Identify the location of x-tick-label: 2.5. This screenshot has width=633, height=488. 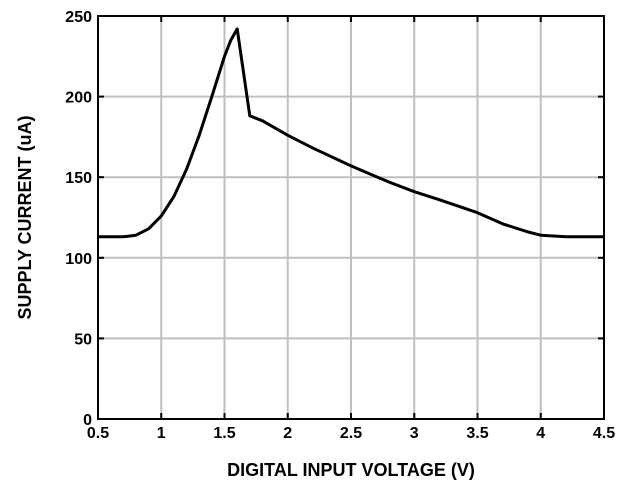
(351, 433).